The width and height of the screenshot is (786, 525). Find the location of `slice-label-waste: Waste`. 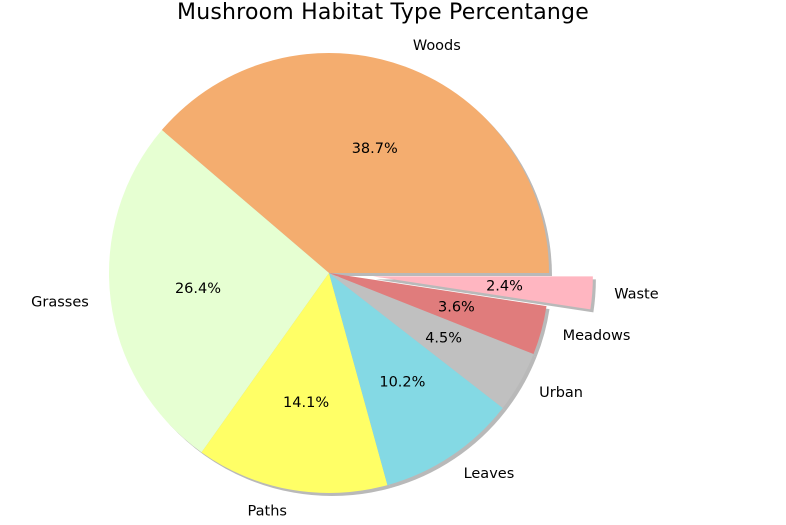

slice-label-waste: Waste is located at coordinates (636, 295).